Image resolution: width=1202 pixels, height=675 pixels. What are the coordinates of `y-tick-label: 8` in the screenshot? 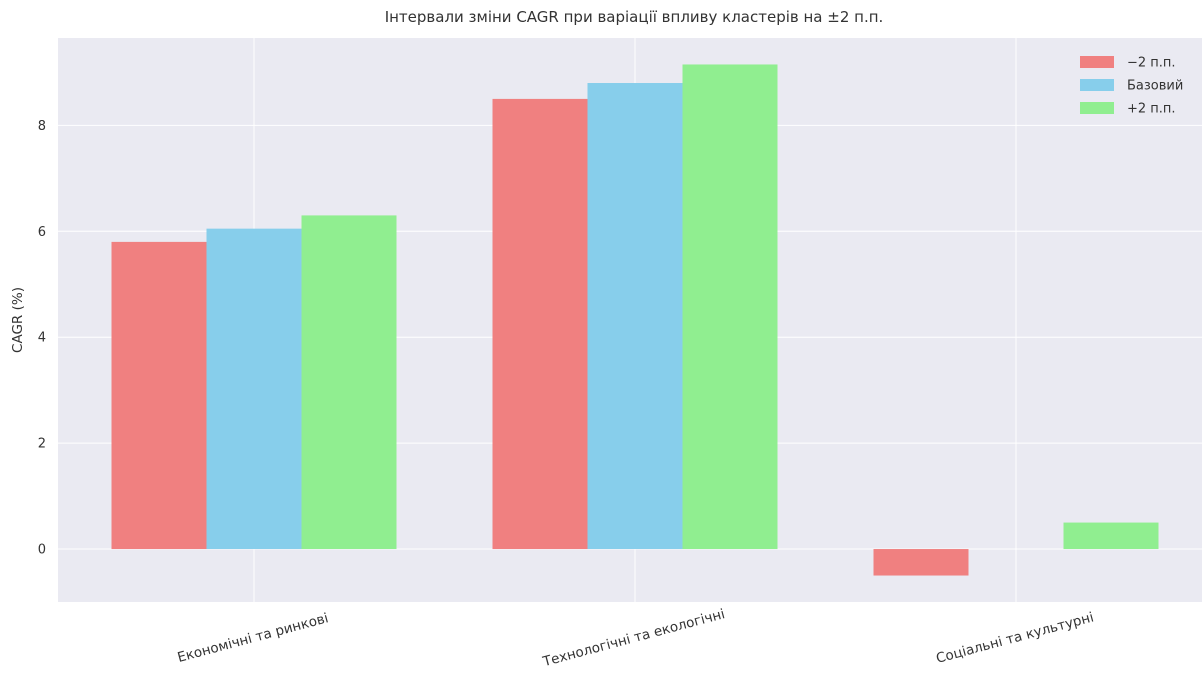 It's located at (42, 126).